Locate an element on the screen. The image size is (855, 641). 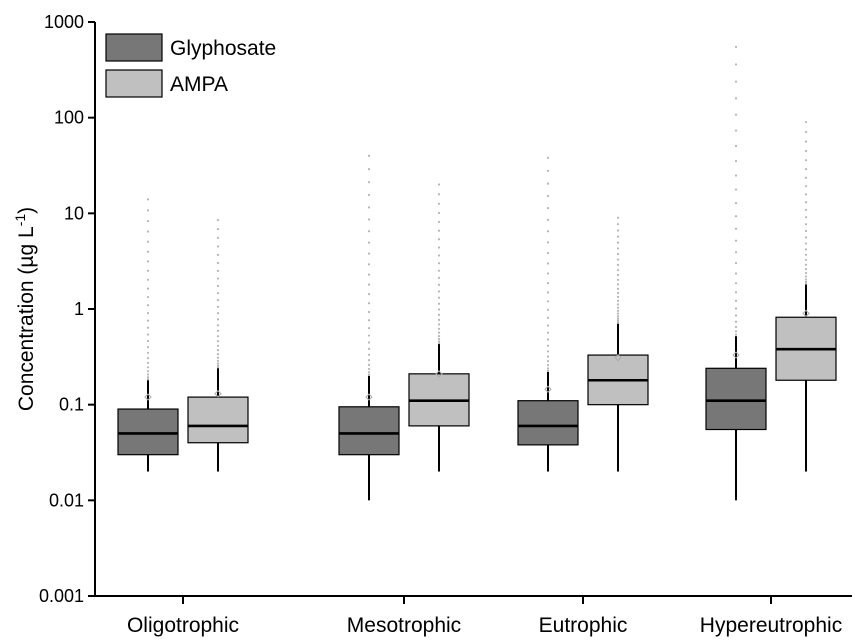
y-tick-label: 0.001 is located at coordinates (61, 596).